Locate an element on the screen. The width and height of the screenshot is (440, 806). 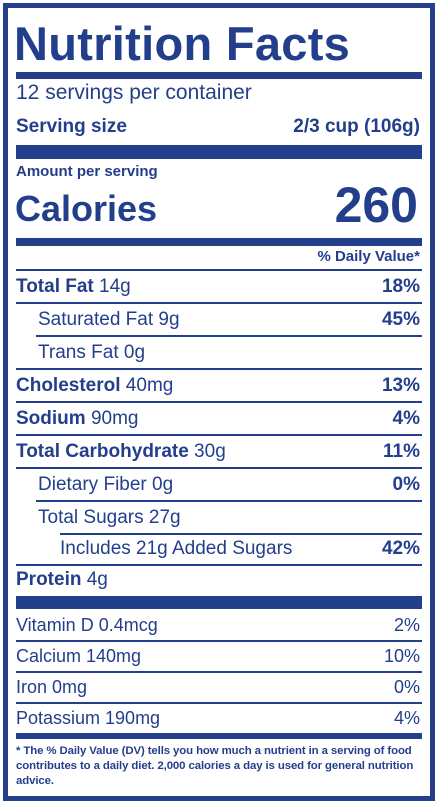
nutrient-daily-value: 11% is located at coordinates (401, 451).